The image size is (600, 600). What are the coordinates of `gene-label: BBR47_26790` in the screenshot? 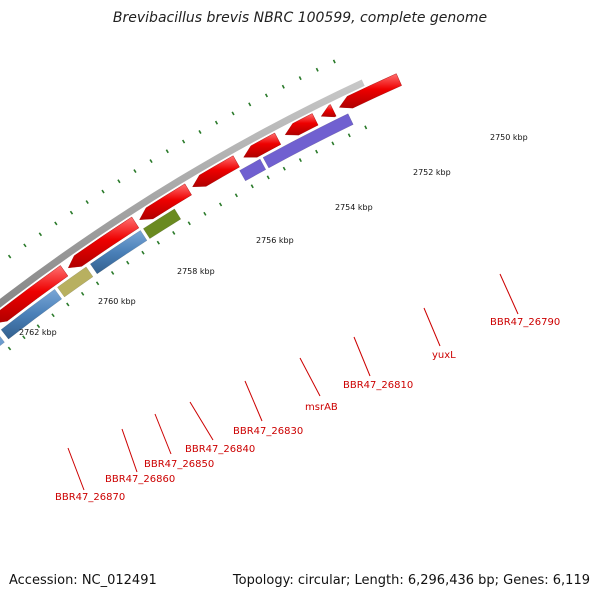 It's located at (525, 322).